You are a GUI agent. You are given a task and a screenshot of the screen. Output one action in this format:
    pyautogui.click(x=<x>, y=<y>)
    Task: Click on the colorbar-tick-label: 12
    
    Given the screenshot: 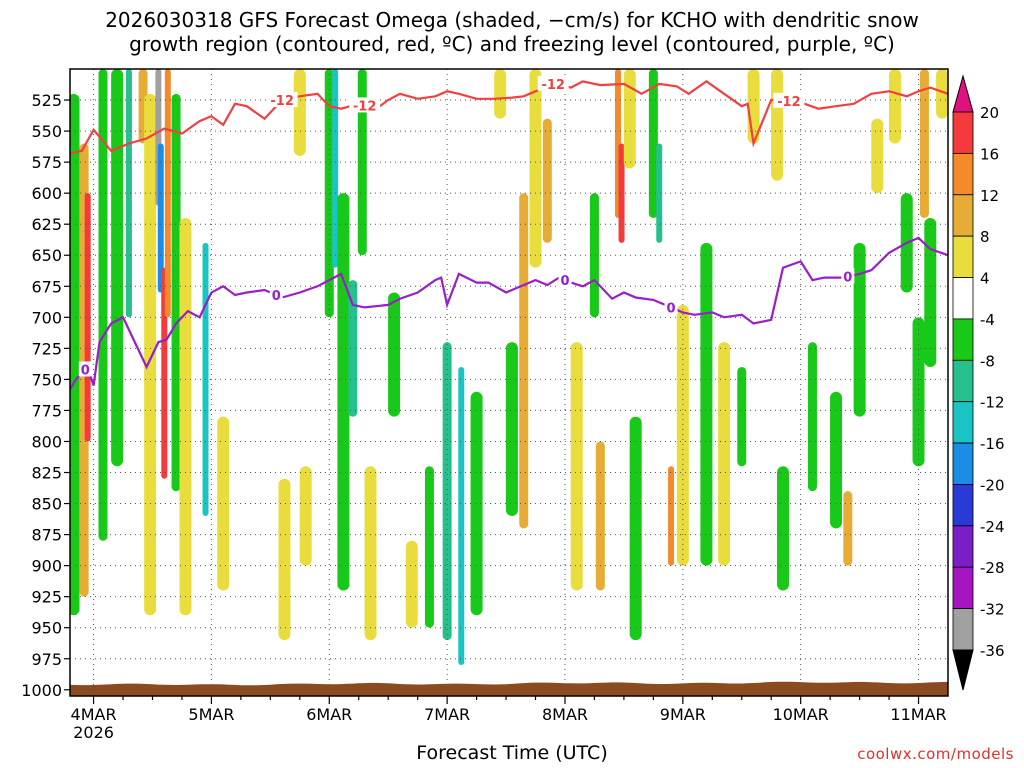 What is the action you would take?
    pyautogui.click(x=989, y=196)
    